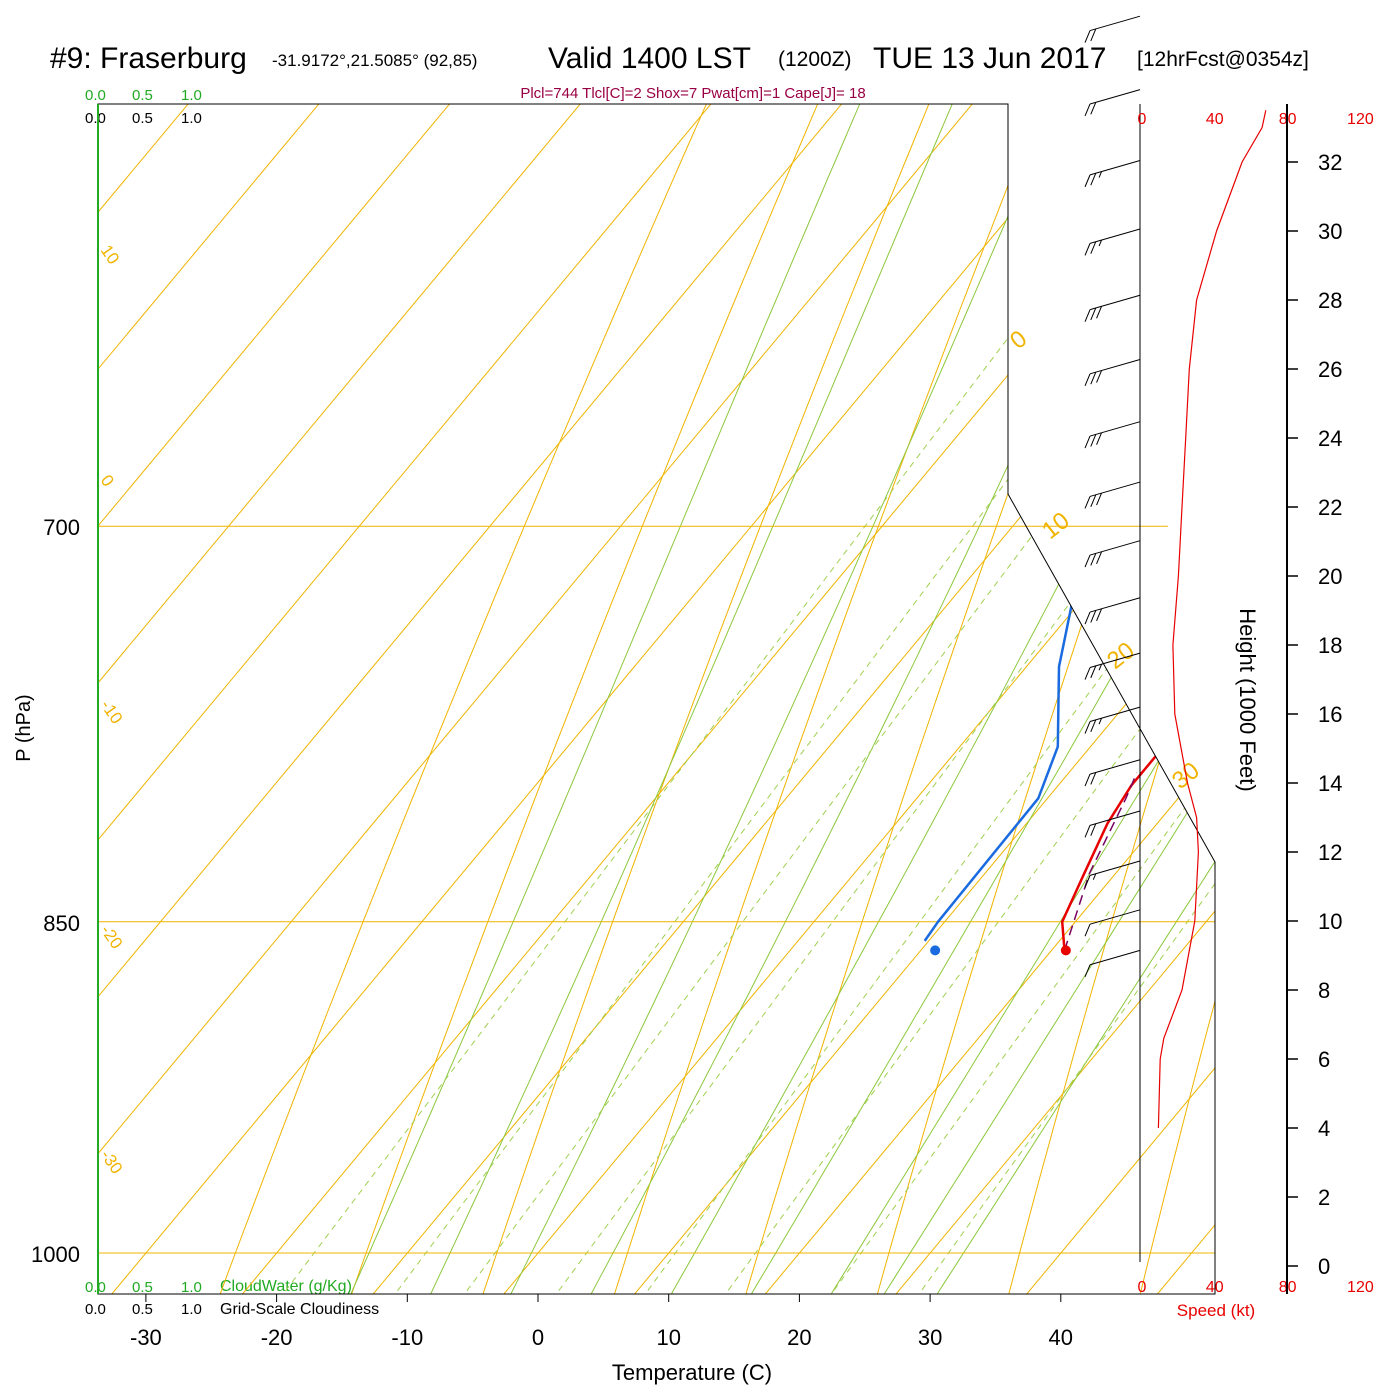  I want to click on speed-tick-top: 120, so click(1360, 119).